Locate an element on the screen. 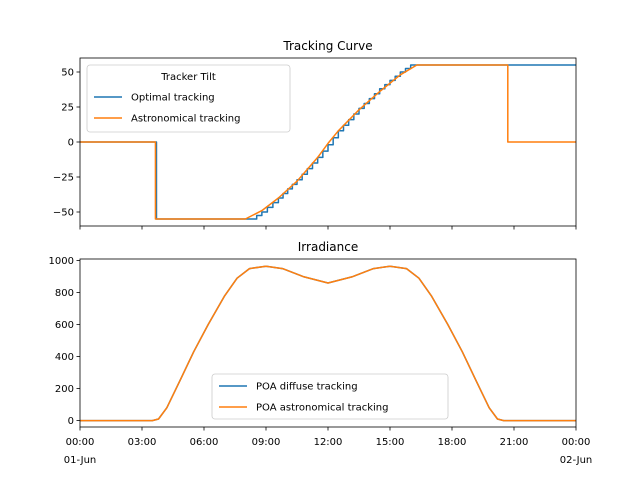  legend-label-poa-diffuse-tracking: POA diffuse tracking is located at coordinates (307, 387).